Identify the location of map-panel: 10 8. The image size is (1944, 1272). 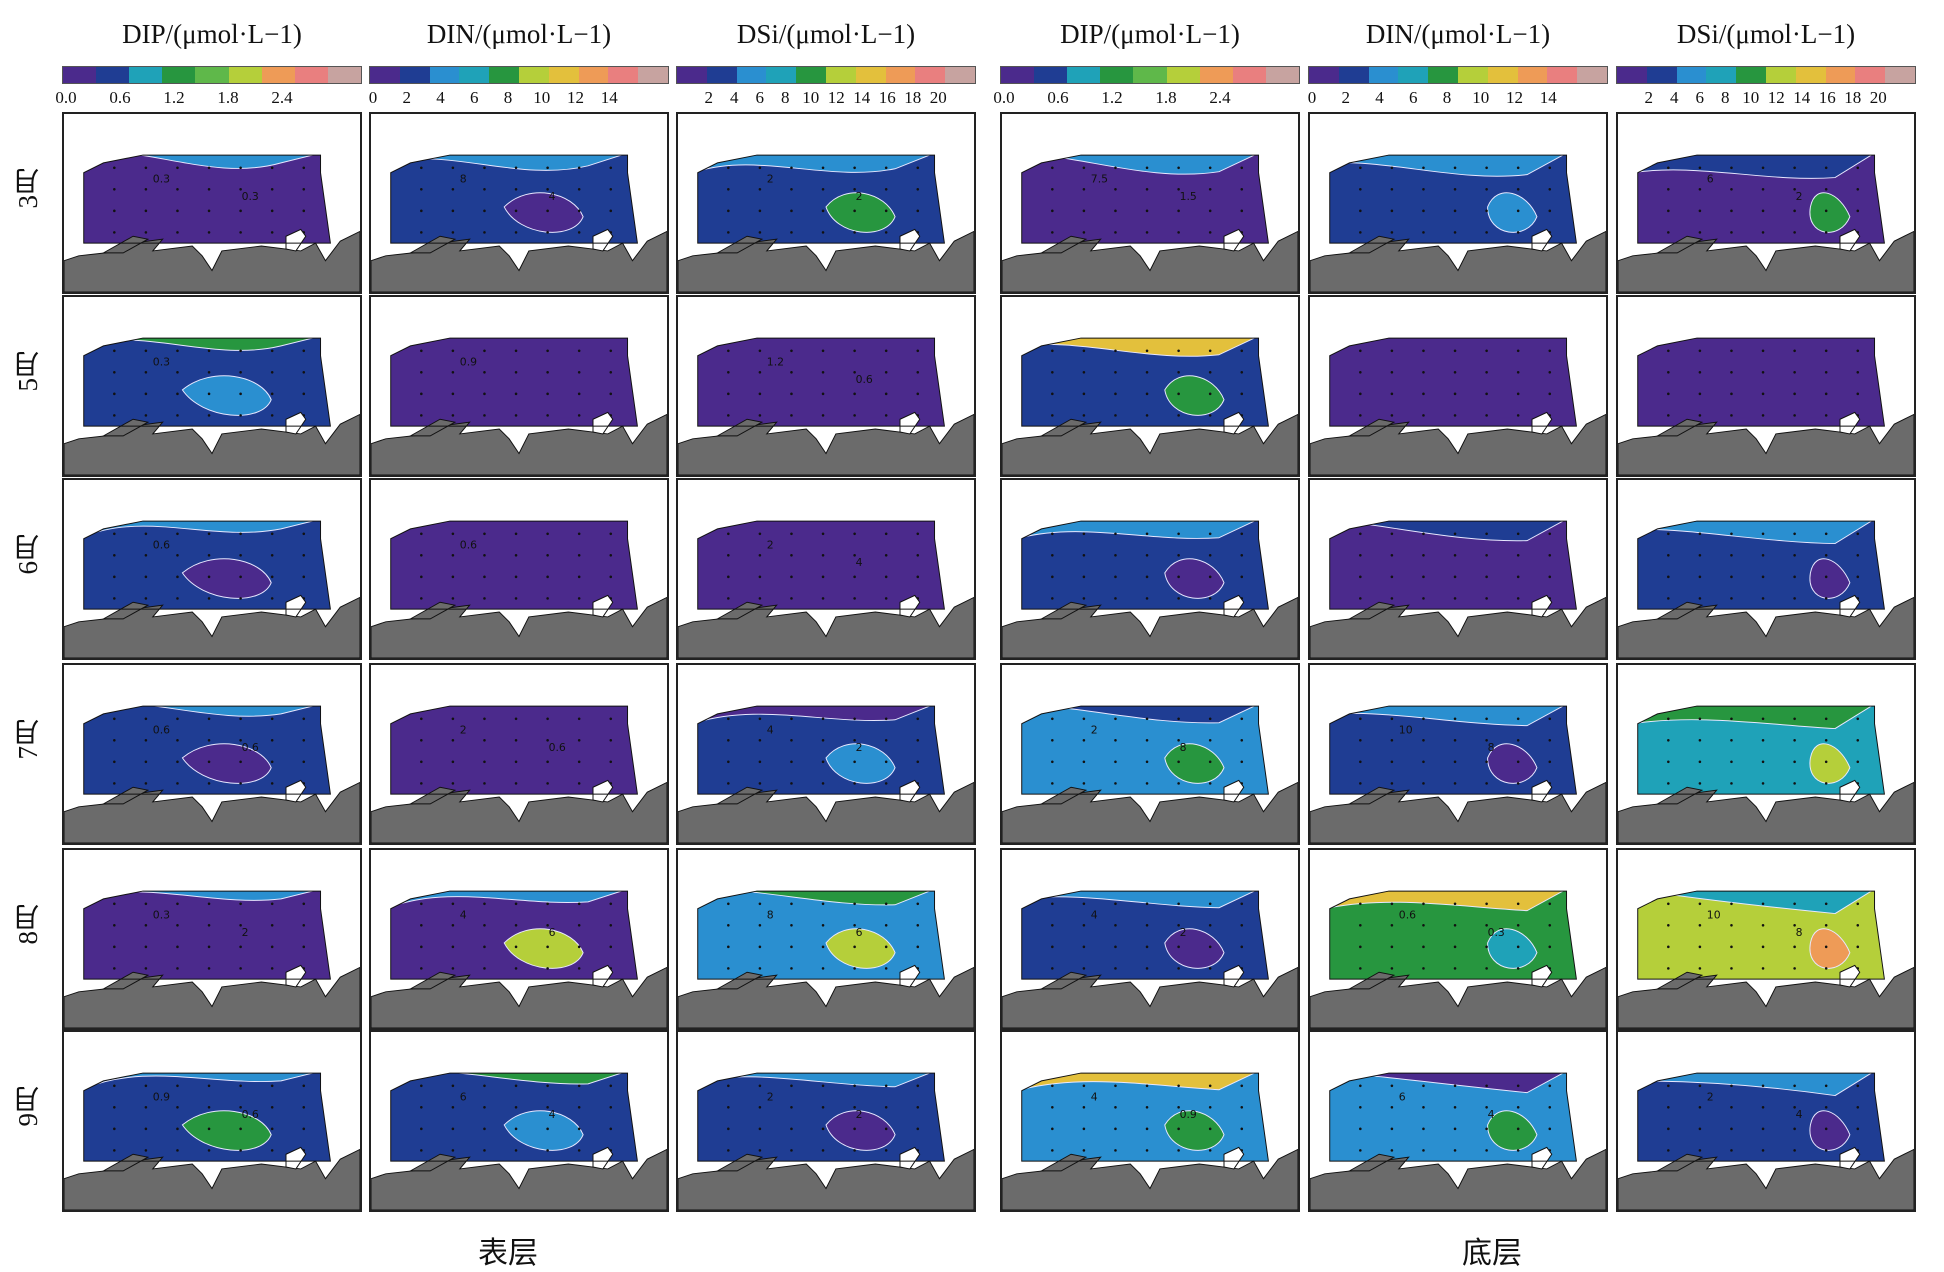
(1766, 939).